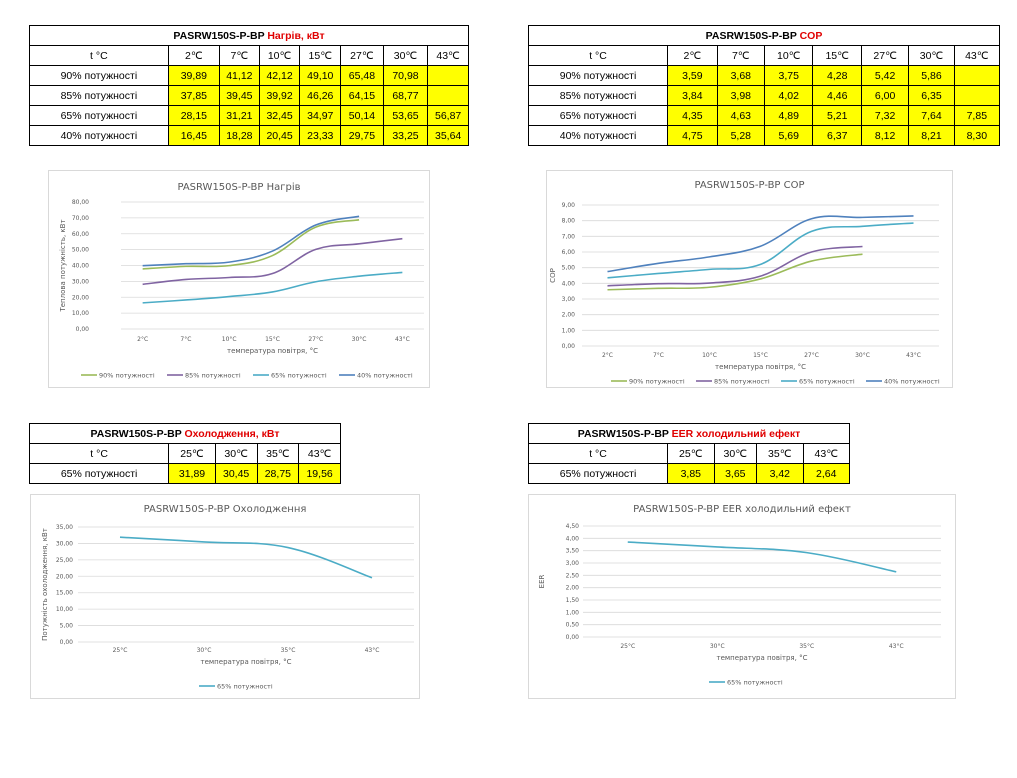 The height and width of the screenshot is (778, 1017). I want to click on y-tick-label: 10,00, so click(64, 609).